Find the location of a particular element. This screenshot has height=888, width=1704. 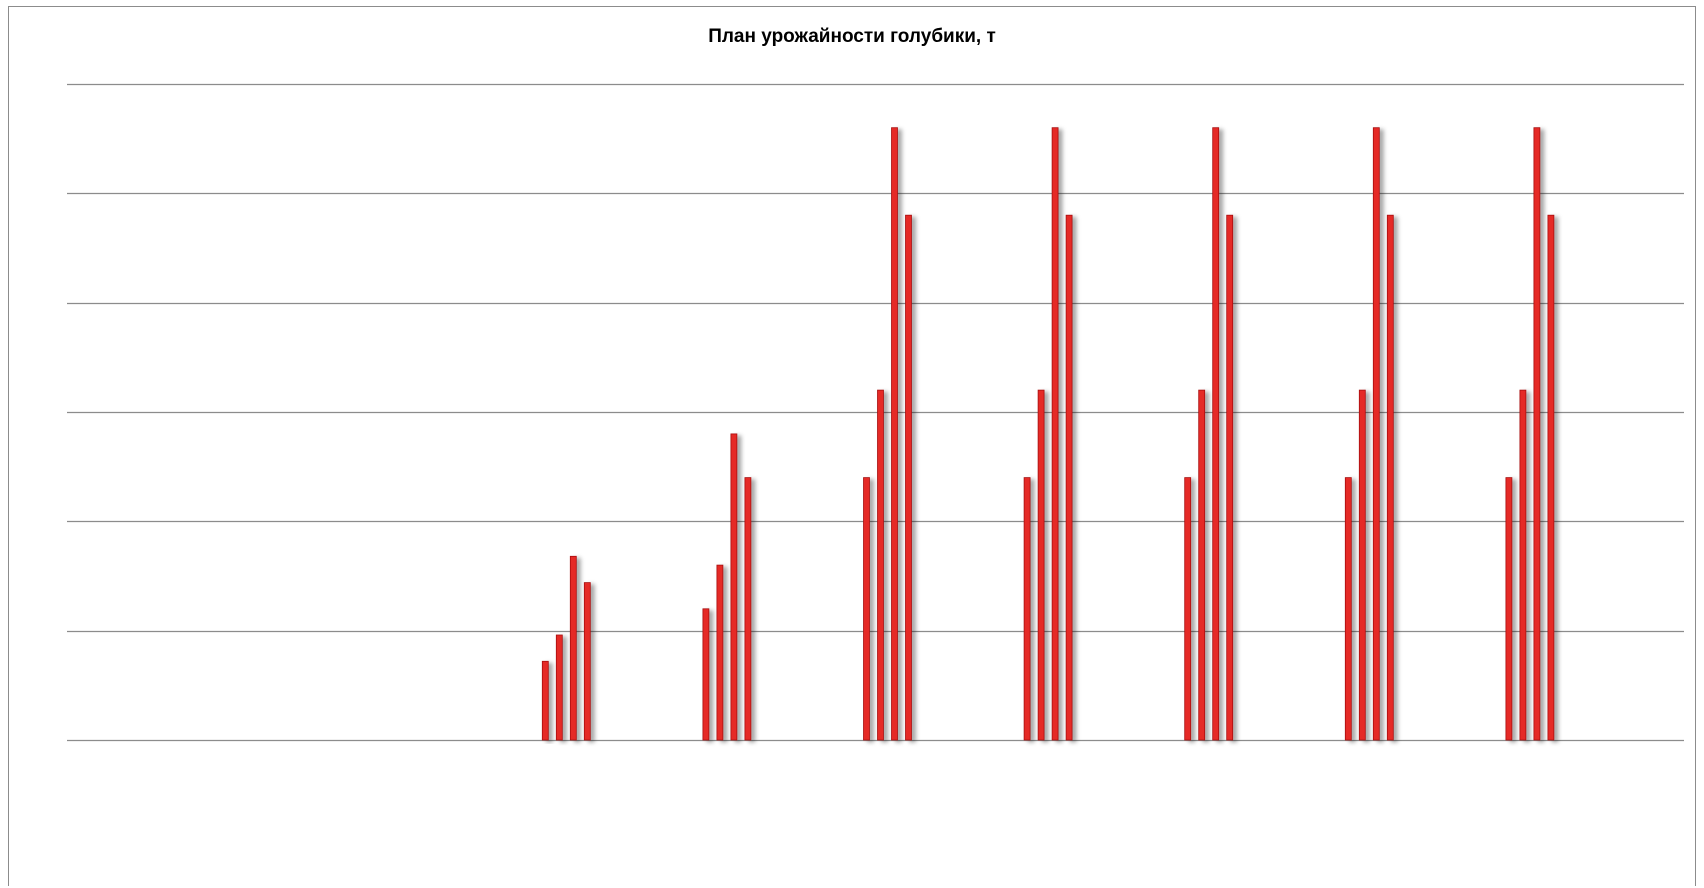

chart-title: План урожайности голубики, т is located at coordinates (852, 36).